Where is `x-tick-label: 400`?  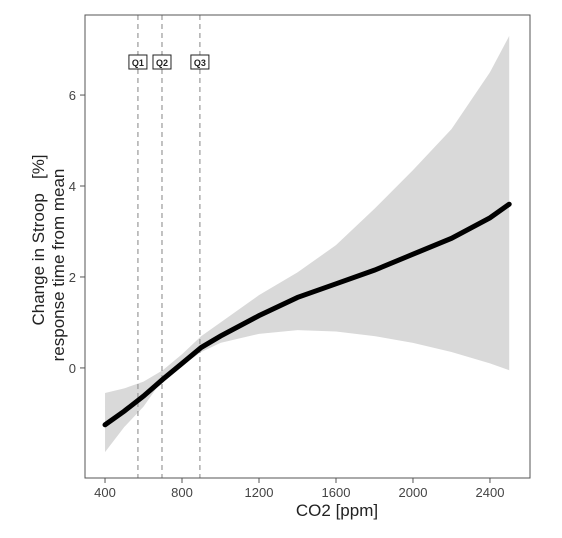 x-tick-label: 400 is located at coordinates (105, 492).